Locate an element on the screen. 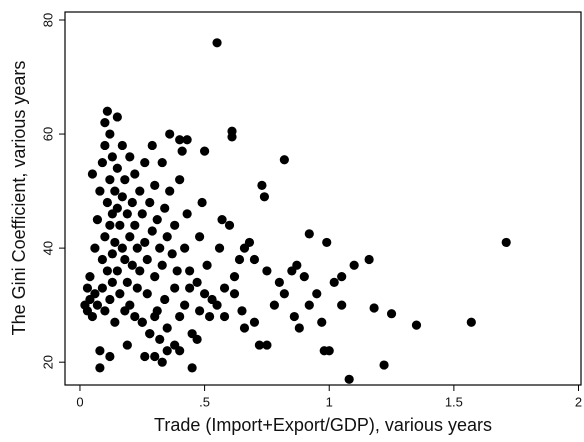  x-tick-label: .5 is located at coordinates (204, 401).